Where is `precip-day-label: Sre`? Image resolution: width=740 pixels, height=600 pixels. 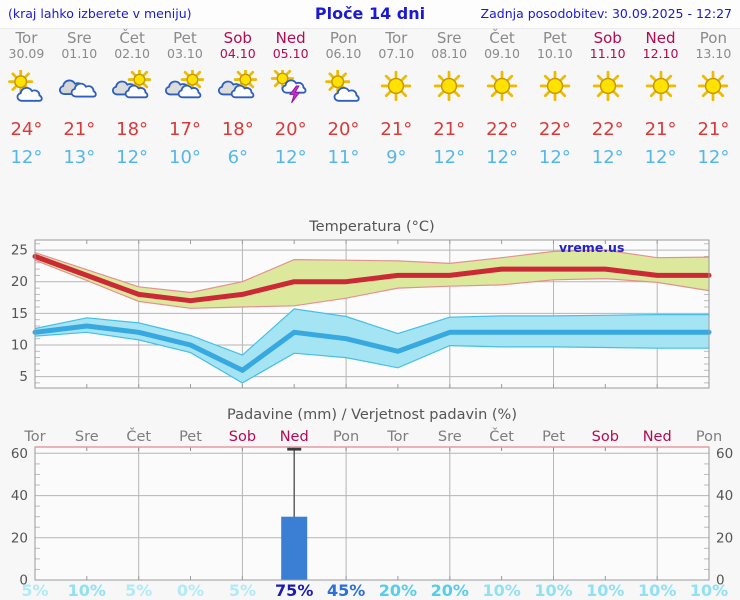 precip-day-label: Sre is located at coordinates (450, 437).